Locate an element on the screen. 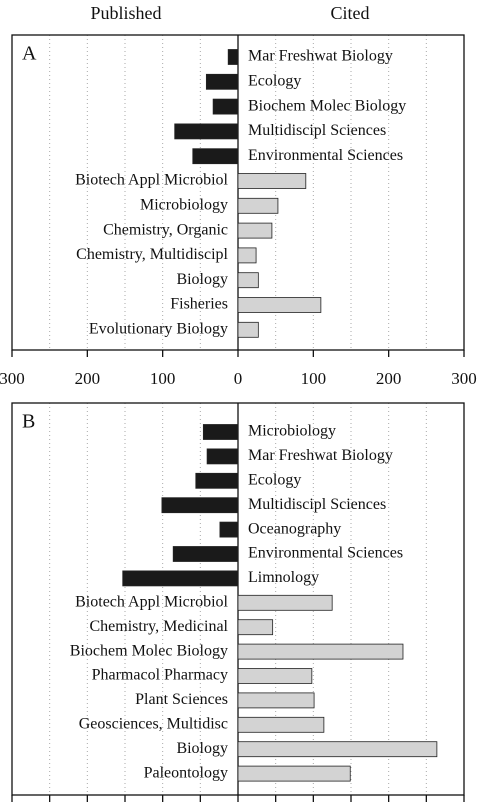  category-label: Chemistry, Multidiscipl is located at coordinates (152, 254).